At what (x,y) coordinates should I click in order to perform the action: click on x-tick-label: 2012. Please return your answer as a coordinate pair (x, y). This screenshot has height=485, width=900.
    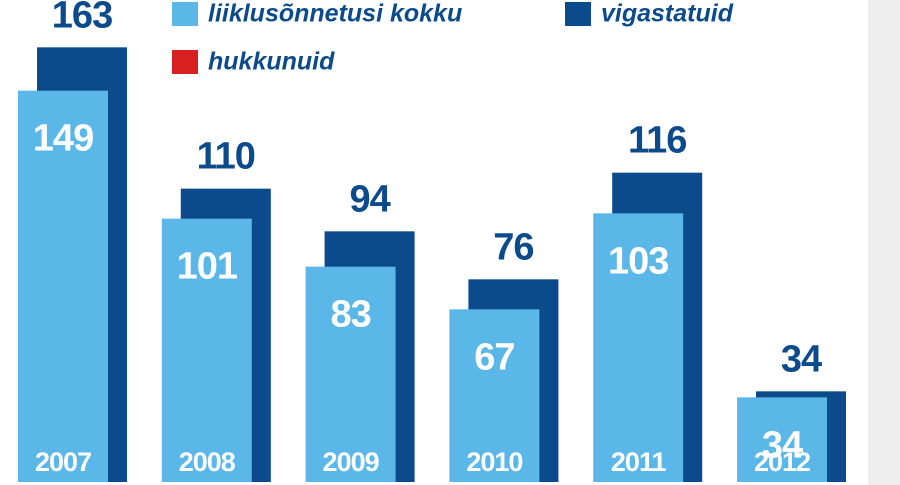
    Looking at the image, I should click on (782, 462).